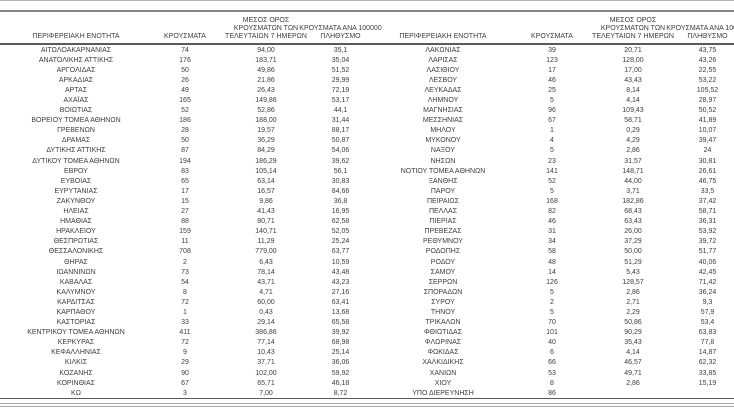 The height and width of the screenshot is (414, 734). Describe the element at coordinates (340, 131) in the screenshot. I see `left-per100k-cell: 88,17` at that location.